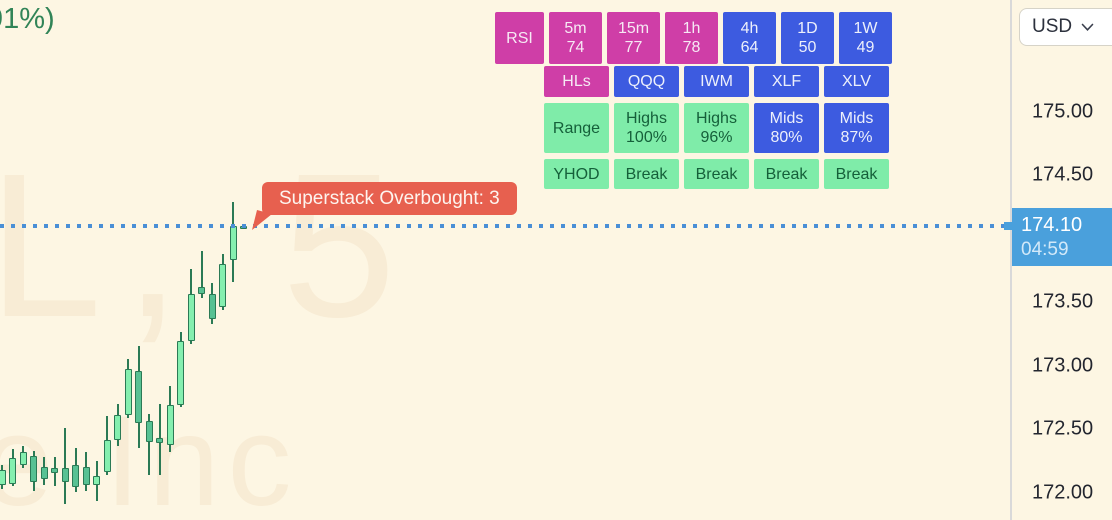 Image resolution: width=1112 pixels, height=520 pixels. What do you see at coordinates (1063, 301) in the screenshot?
I see `price-tick-label: 173.50` at bounding box center [1063, 301].